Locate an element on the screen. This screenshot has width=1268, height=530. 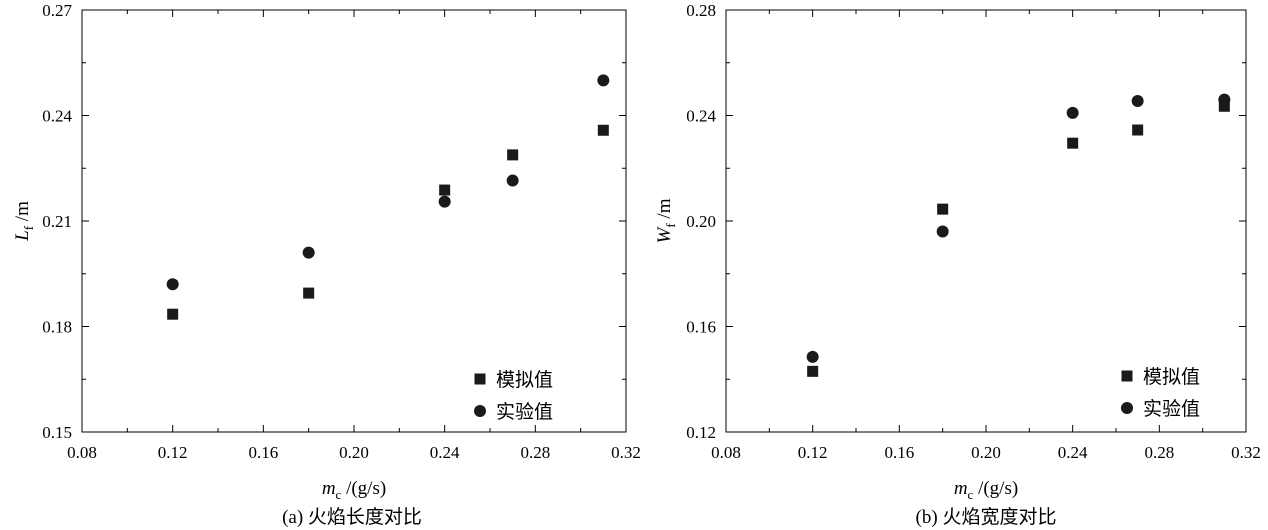
y-axis-label-main: W is located at coordinates (664, 234).